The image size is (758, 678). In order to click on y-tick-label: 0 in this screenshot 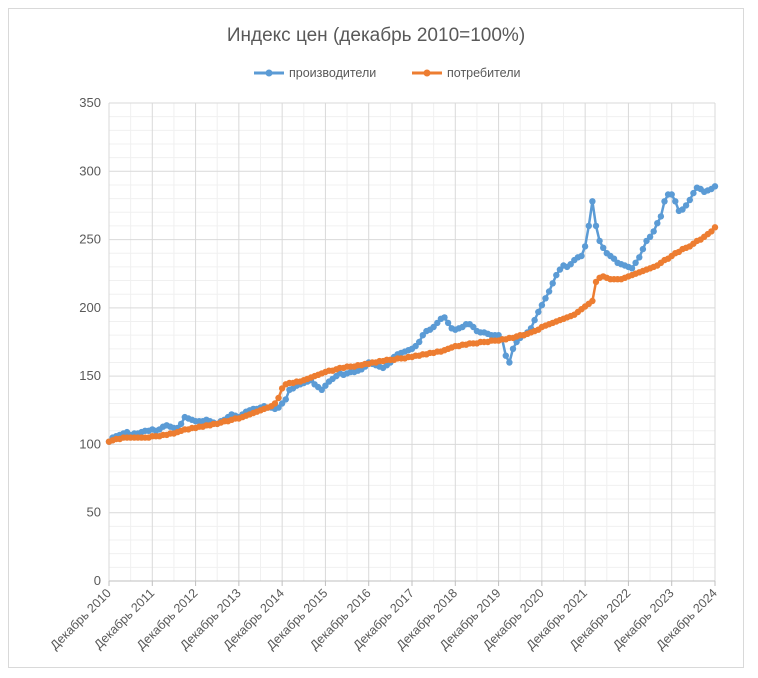, I will do `click(97, 580)`.